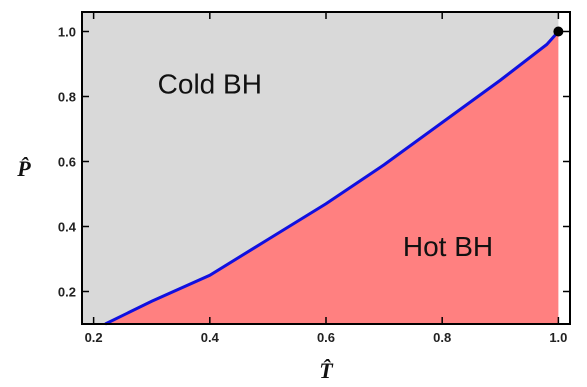  Describe the element at coordinates (67, 162) in the screenshot. I see `y-tick-label: 0.6` at that location.